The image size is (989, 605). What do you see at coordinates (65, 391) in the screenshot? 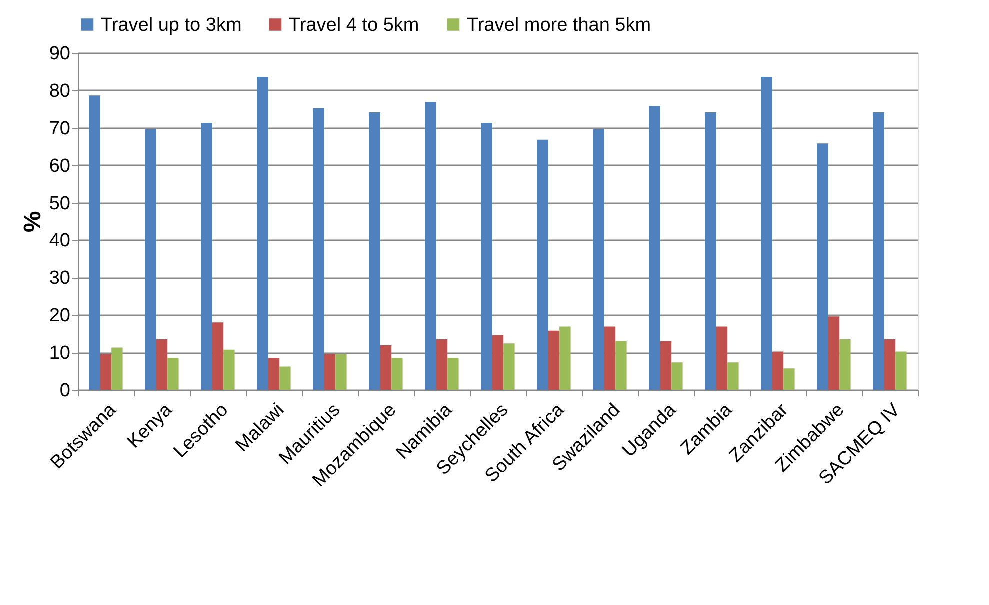
I see `y-tick-label: 0` at bounding box center [65, 391].